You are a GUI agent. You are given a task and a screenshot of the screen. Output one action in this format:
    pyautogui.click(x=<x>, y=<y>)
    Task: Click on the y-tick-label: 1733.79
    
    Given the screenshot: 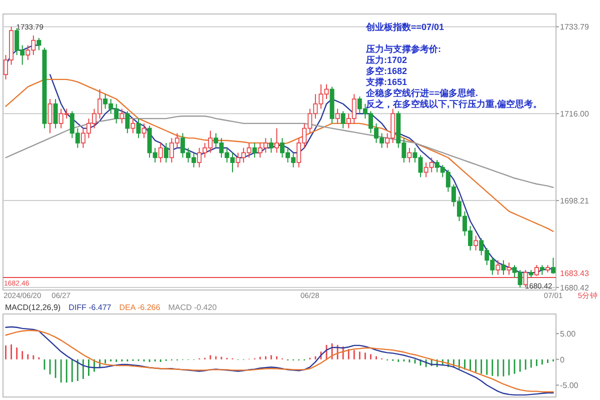 What is the action you would take?
    pyautogui.click(x=575, y=27)
    